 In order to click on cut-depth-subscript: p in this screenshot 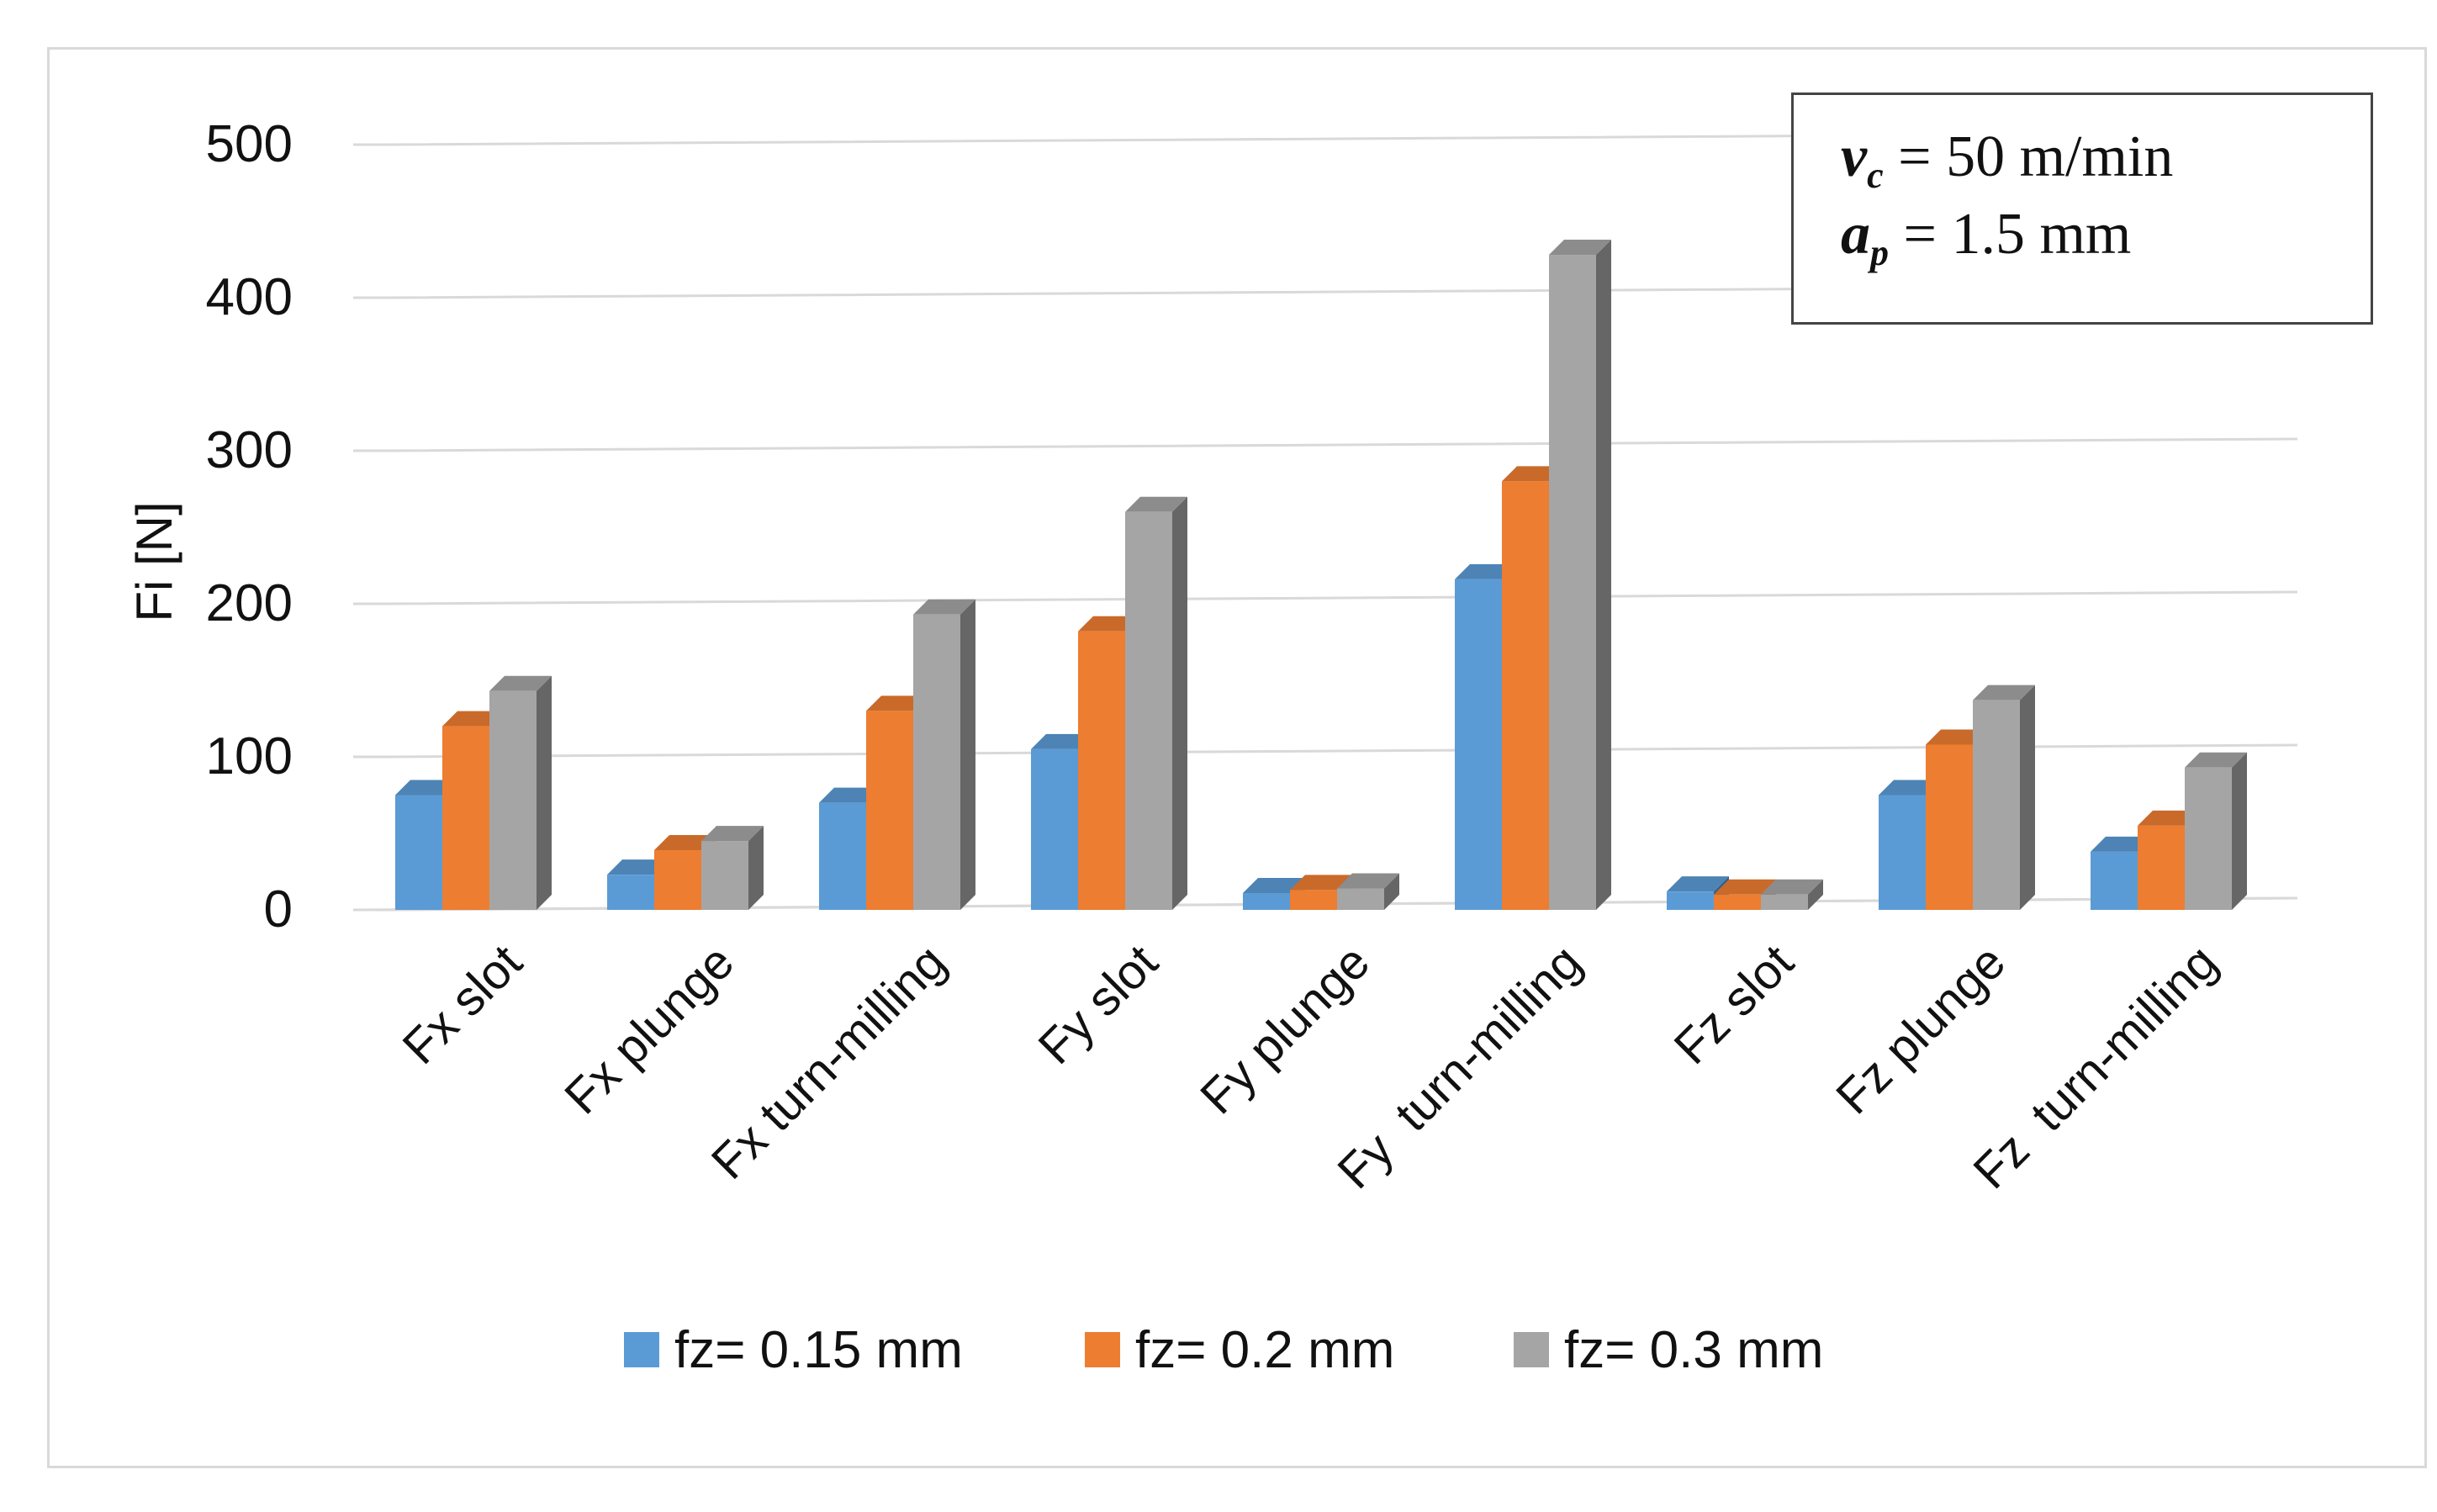, I will do `click(1880, 252)`.